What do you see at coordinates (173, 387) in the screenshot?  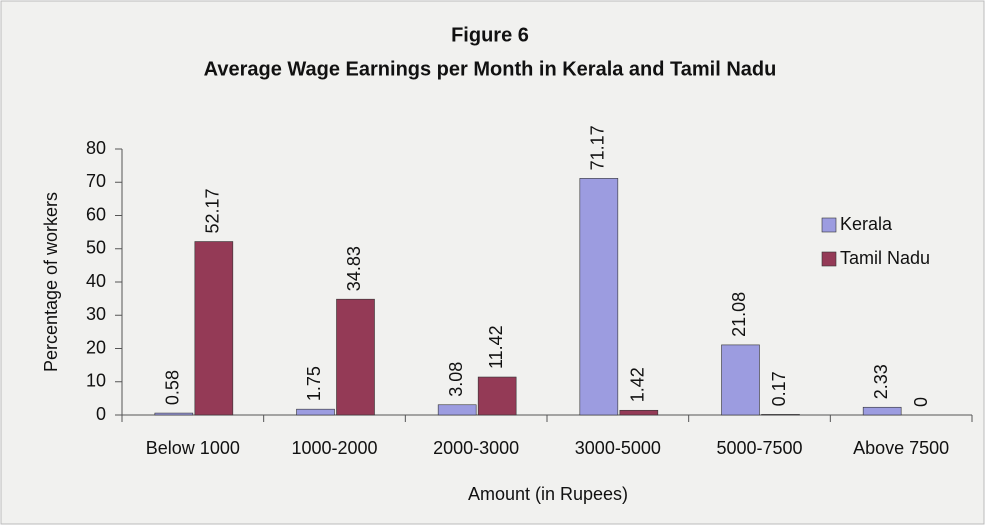 I see `data-label: 0.58` at bounding box center [173, 387].